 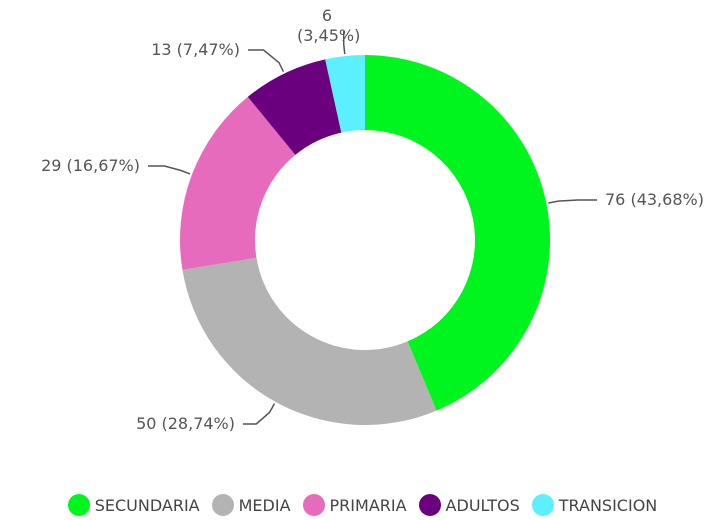 I want to click on legend-item: ADULTOS, so click(x=469, y=505).